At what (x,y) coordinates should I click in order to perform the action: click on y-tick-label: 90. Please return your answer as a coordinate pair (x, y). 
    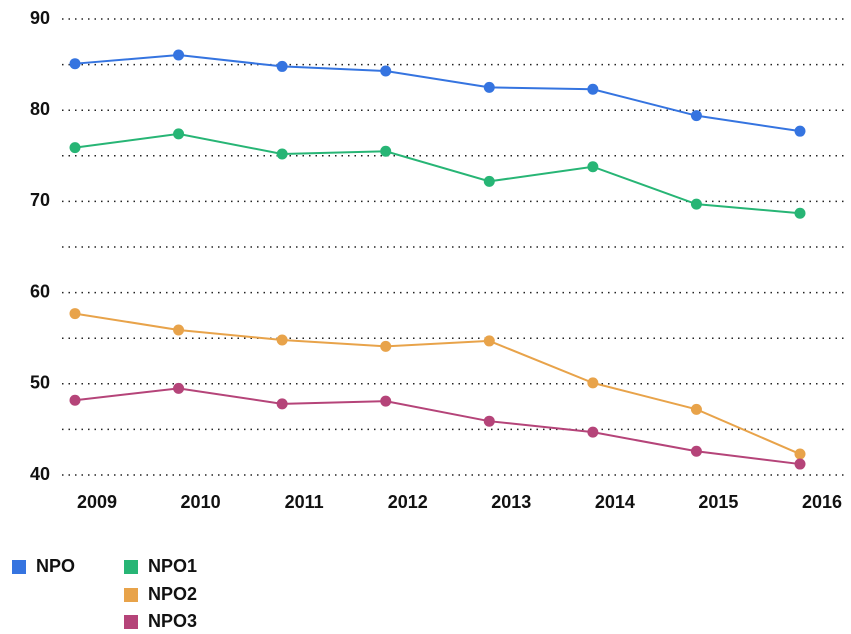
    Looking at the image, I should click on (40, 18).